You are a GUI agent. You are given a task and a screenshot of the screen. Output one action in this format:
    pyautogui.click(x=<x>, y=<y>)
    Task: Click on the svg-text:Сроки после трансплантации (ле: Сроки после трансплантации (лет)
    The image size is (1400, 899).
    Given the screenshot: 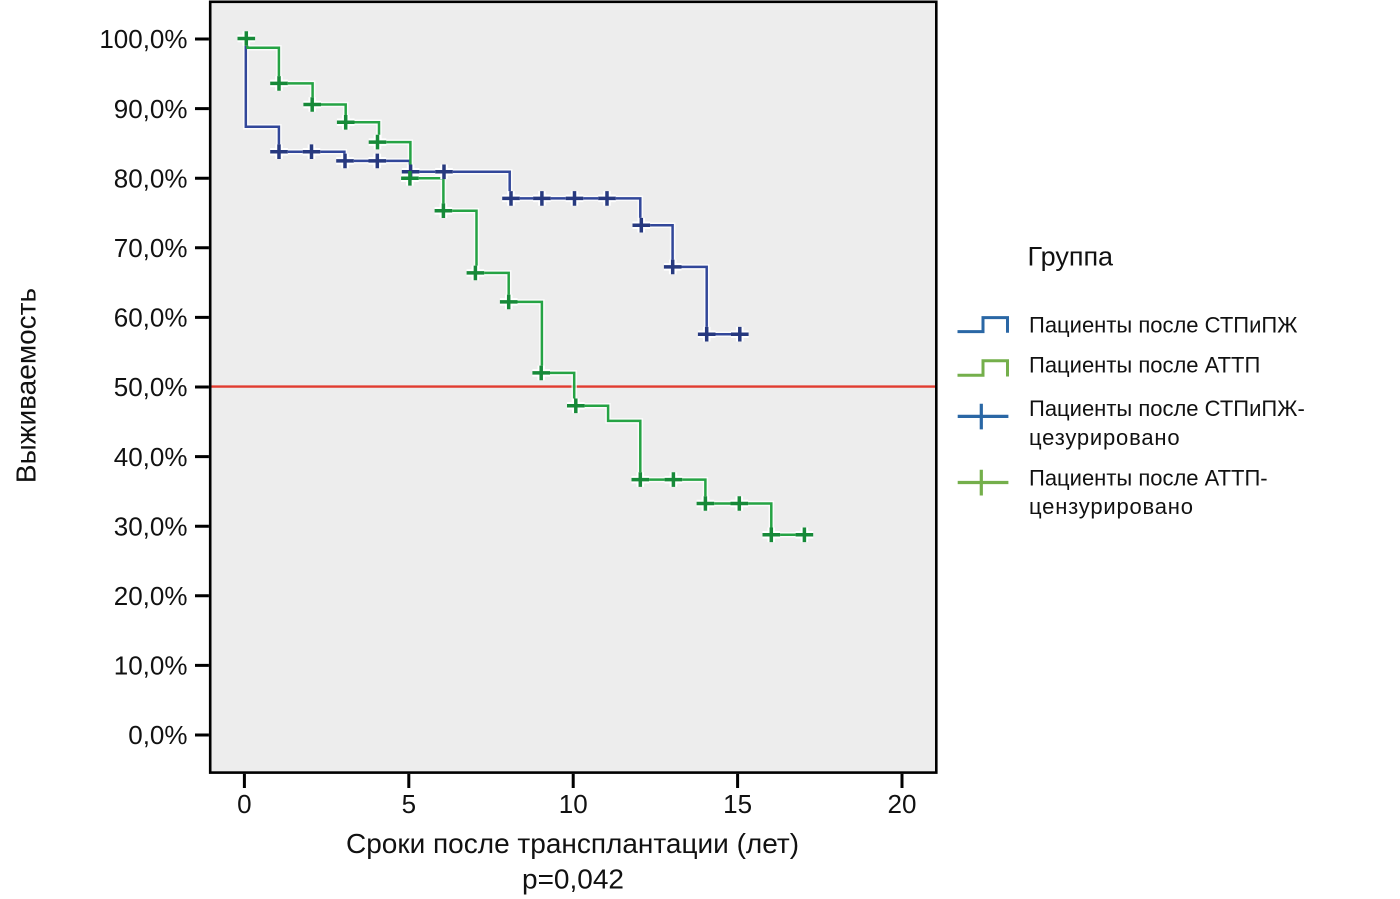 What is the action you would take?
    pyautogui.click(x=572, y=843)
    